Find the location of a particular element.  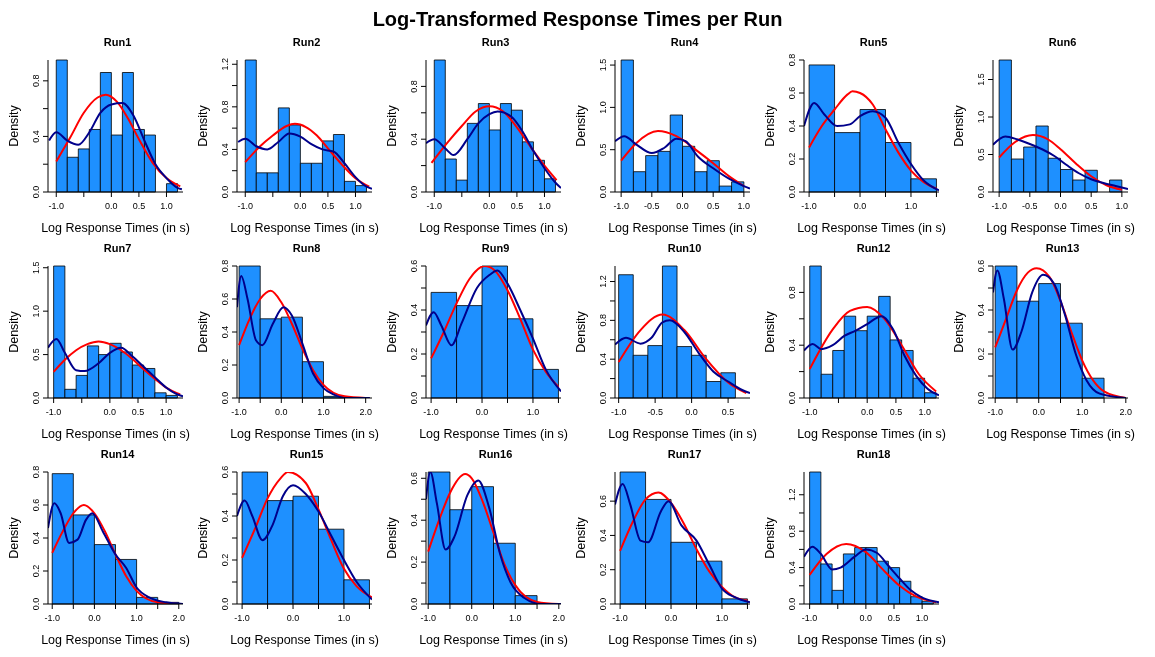

y-tick-label: 1.0 is located at coordinates (36, 311).